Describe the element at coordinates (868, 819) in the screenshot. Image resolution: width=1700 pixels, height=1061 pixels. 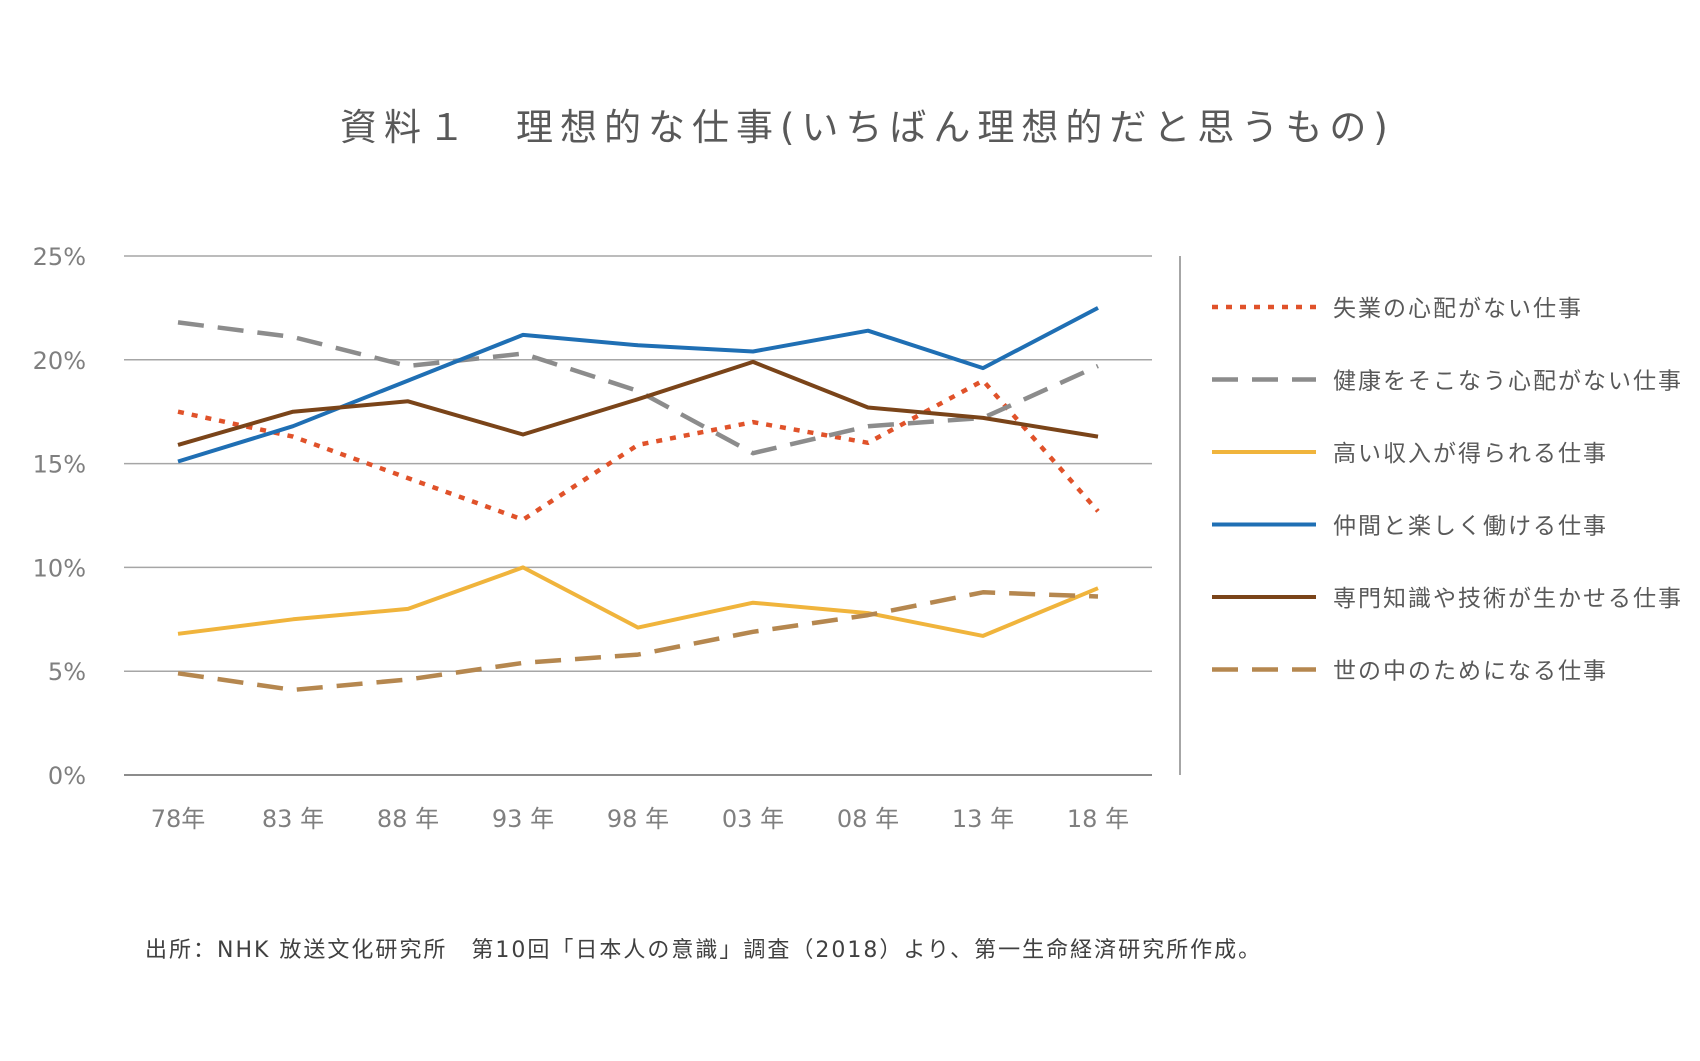
I see `x-tick-label: 08 年` at that location.